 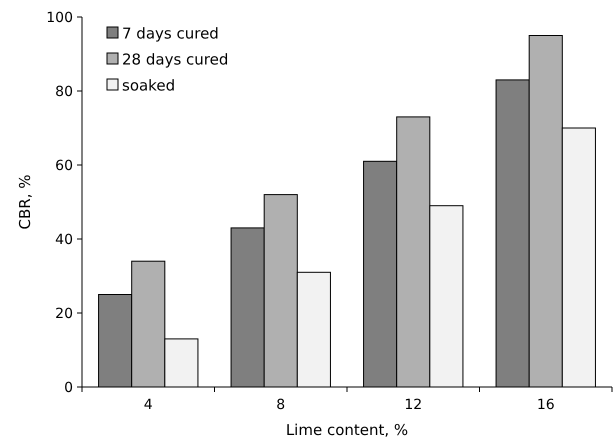 What do you see at coordinates (148, 405) in the screenshot?
I see `x-tick-label: 4` at bounding box center [148, 405].